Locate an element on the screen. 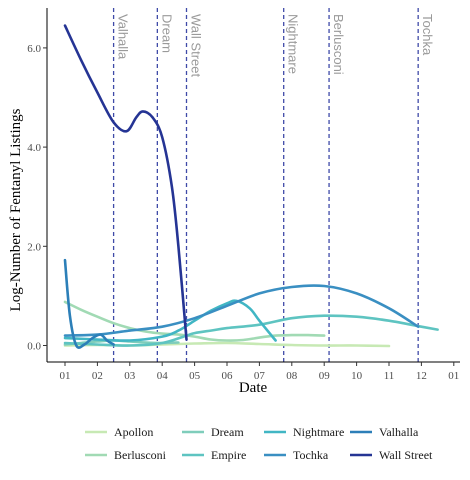 This screenshot has height=480, width=470. y-axis-title: Log-Number of Fentanyl Listings is located at coordinates (16, 209).